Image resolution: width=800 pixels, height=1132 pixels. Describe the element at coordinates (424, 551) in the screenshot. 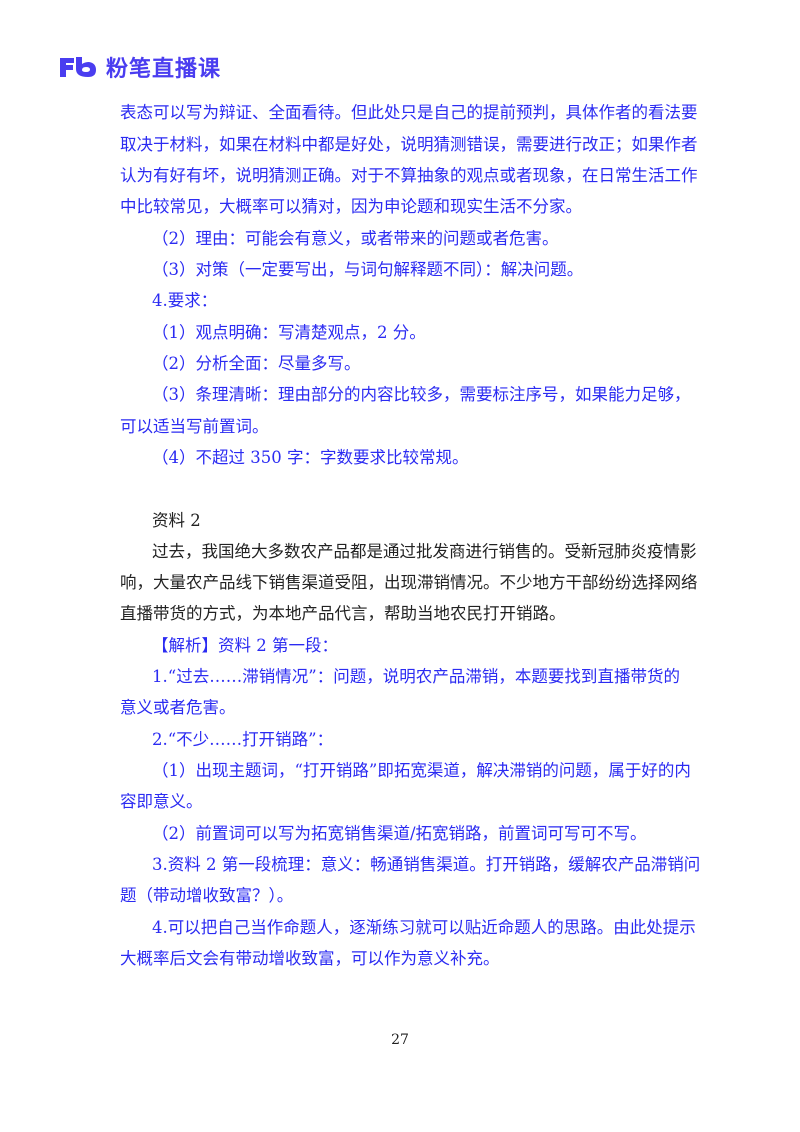

I see `text-line: 过去，我国绝大多数农产品都是通过批发商进行销售的。受新冠肺炎疫情影` at that location.